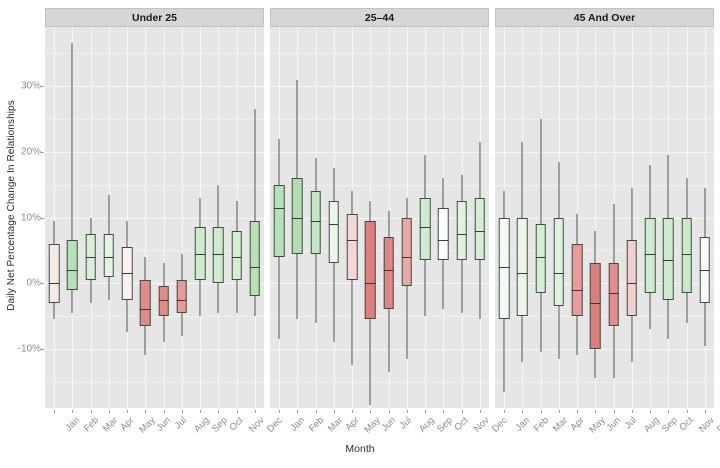 This screenshot has height=468, width=720. Describe the element at coordinates (127, 424) in the screenshot. I see `x-tick-label: Apr` at that location.